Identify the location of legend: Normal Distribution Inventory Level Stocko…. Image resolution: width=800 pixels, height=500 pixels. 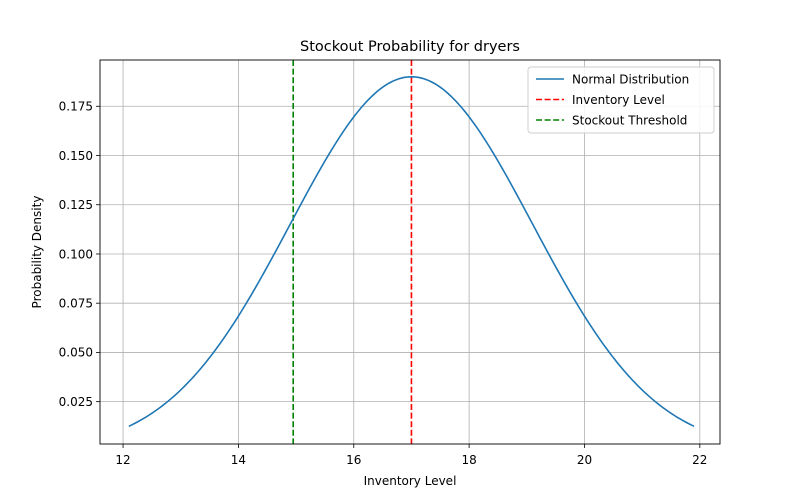
(621, 100).